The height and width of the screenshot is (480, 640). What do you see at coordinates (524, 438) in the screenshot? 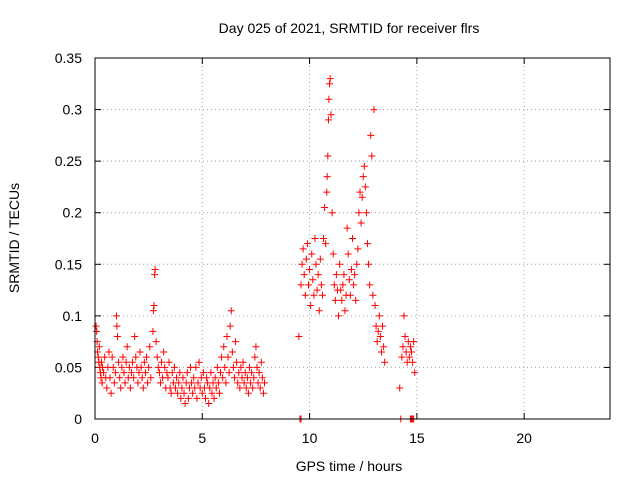
I see `x-tick-label: 20` at bounding box center [524, 438].